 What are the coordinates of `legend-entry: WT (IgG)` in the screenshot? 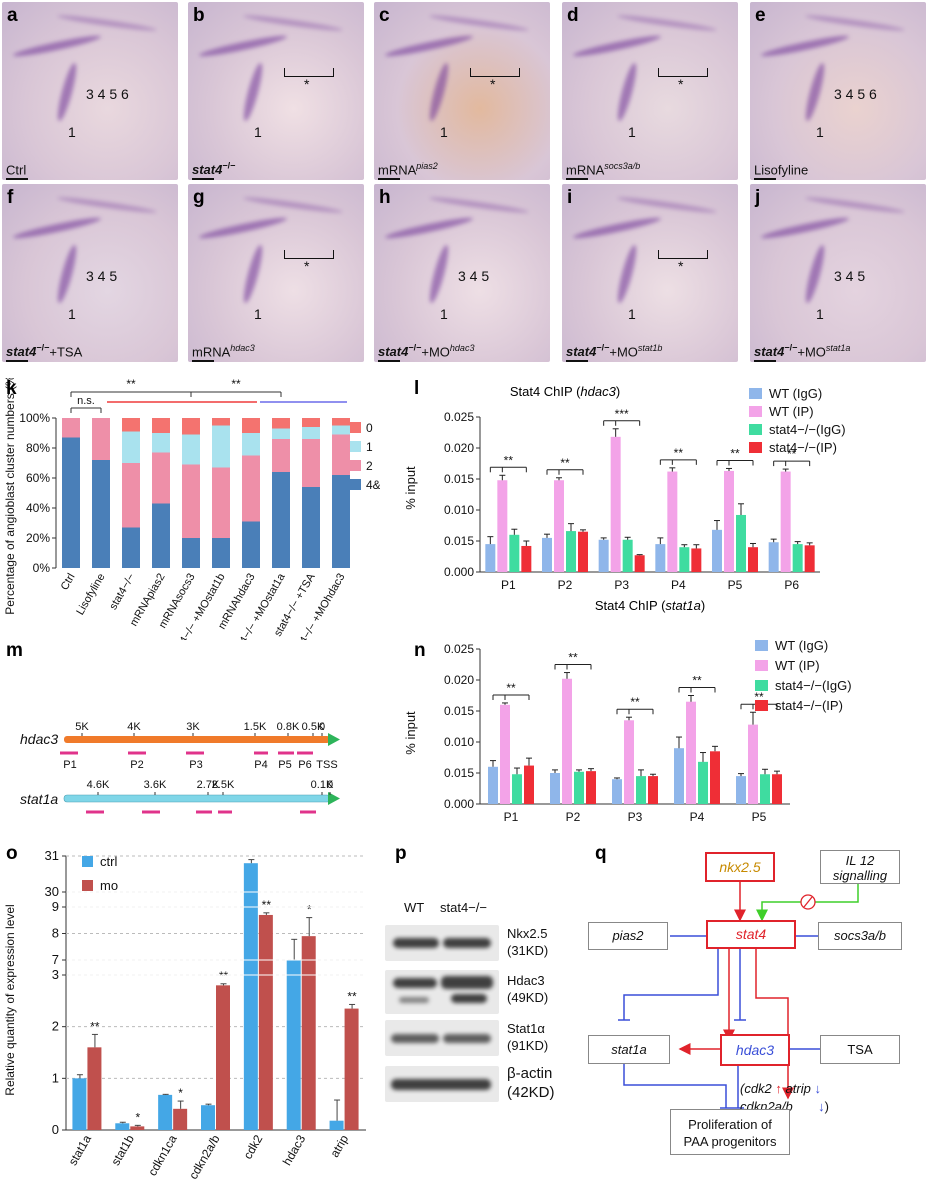 It's located at (801, 645).